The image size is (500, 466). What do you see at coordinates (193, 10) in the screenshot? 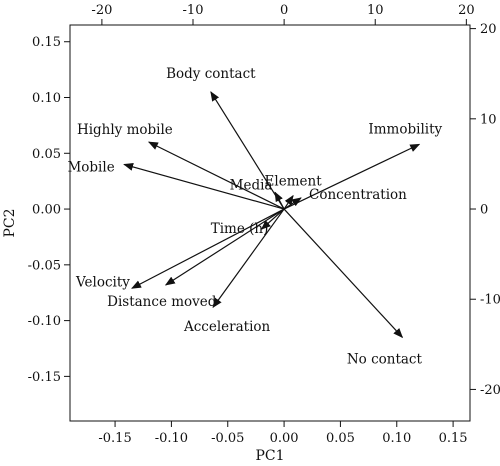
I see `top-tick-label: -10` at bounding box center [193, 10].